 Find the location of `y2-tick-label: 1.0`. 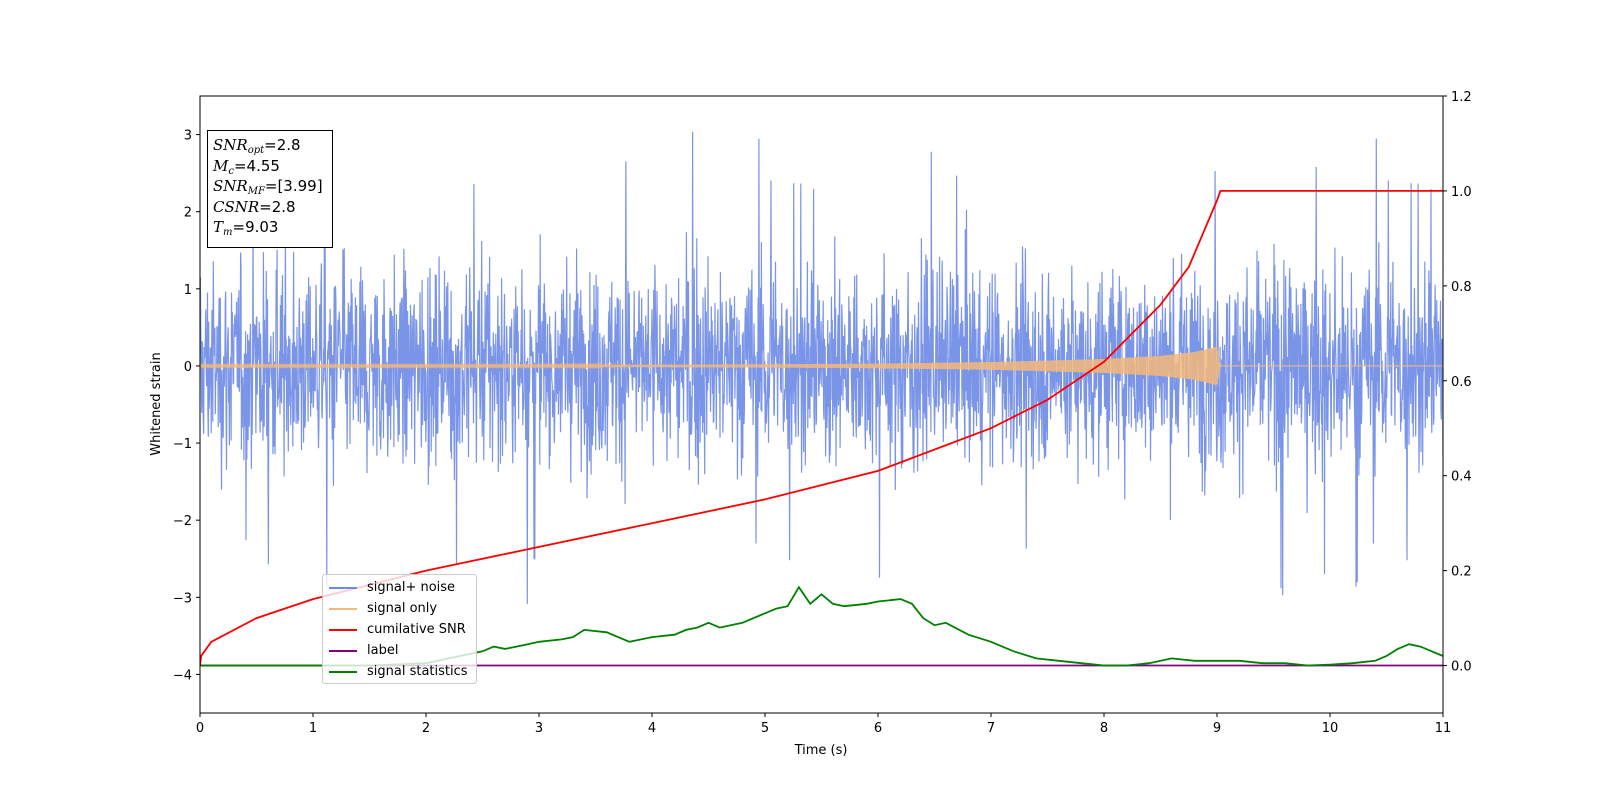

y2-tick-label: 1.0 is located at coordinates (1461, 192).